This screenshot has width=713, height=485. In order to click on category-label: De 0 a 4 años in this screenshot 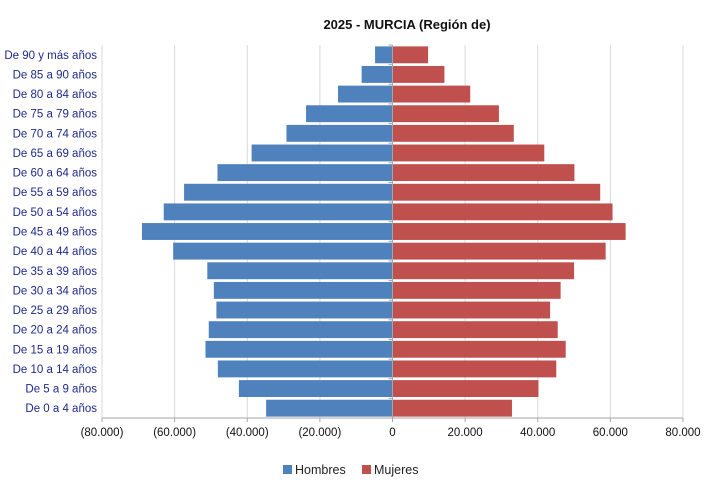, I will do `click(61, 409)`.